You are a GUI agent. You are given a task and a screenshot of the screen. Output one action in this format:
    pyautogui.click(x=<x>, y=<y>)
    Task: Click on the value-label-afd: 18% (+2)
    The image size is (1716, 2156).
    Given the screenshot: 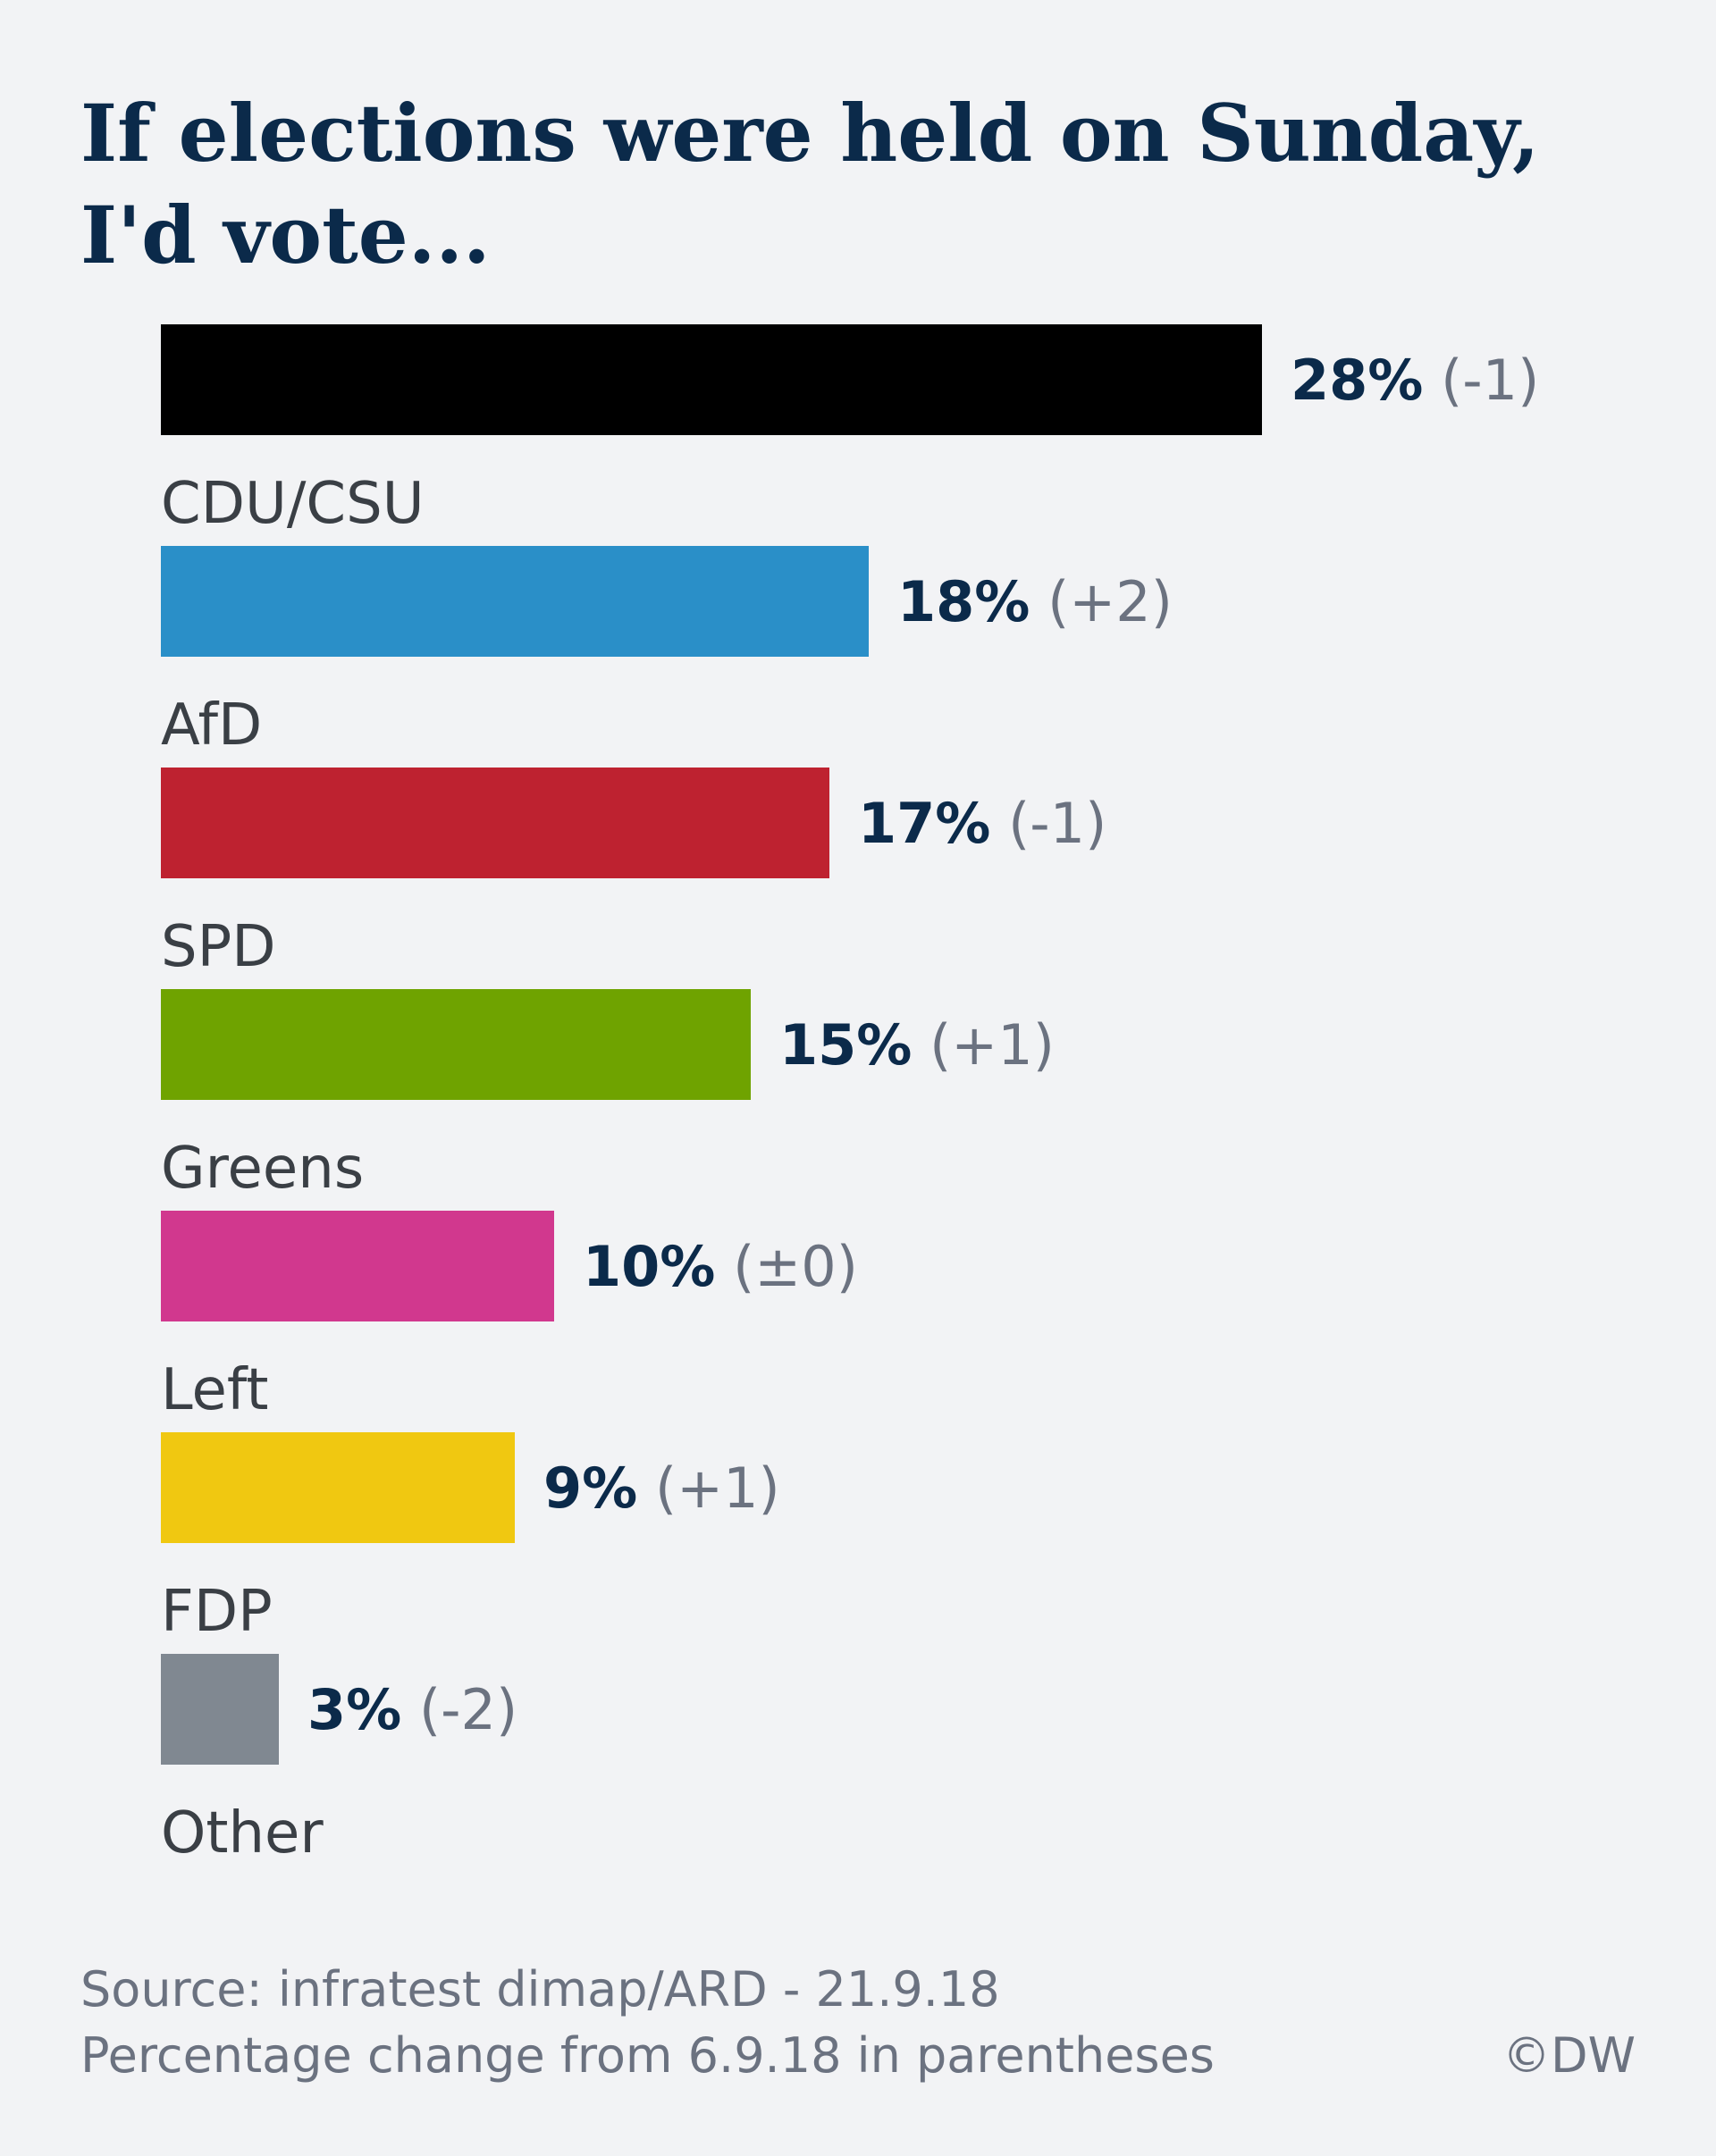 What is the action you would take?
    pyautogui.click(x=1035, y=602)
    